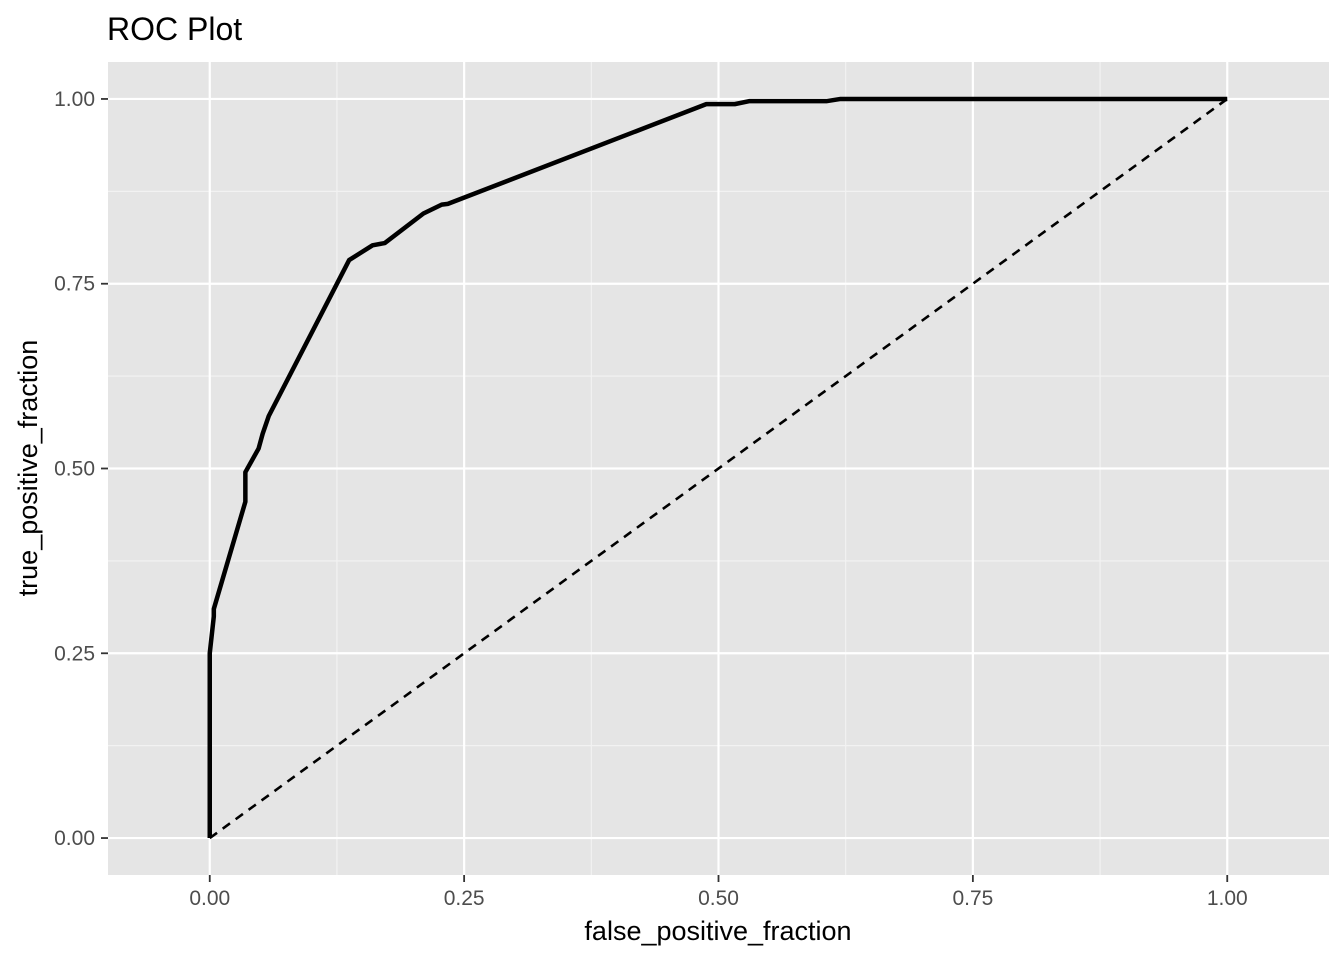 The width and height of the screenshot is (1344, 960). What do you see at coordinates (209, 898) in the screenshot?
I see `x-tick-label: 0.00` at bounding box center [209, 898].